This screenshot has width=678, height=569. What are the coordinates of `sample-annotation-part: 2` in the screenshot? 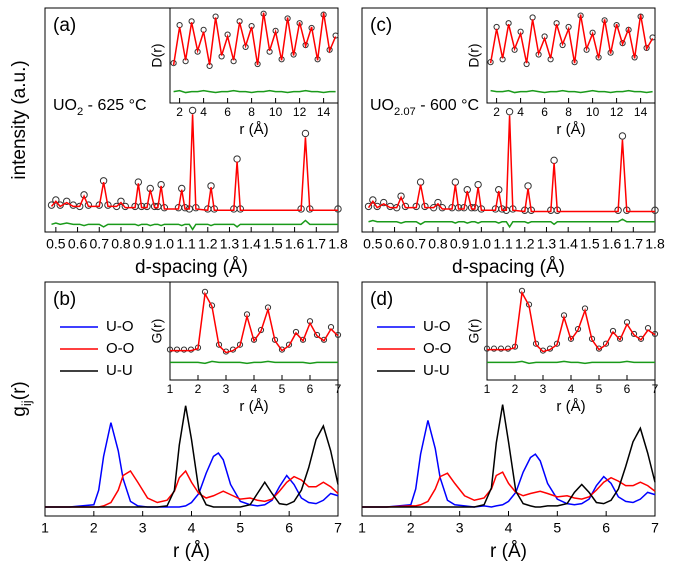 It's located at (80, 112).